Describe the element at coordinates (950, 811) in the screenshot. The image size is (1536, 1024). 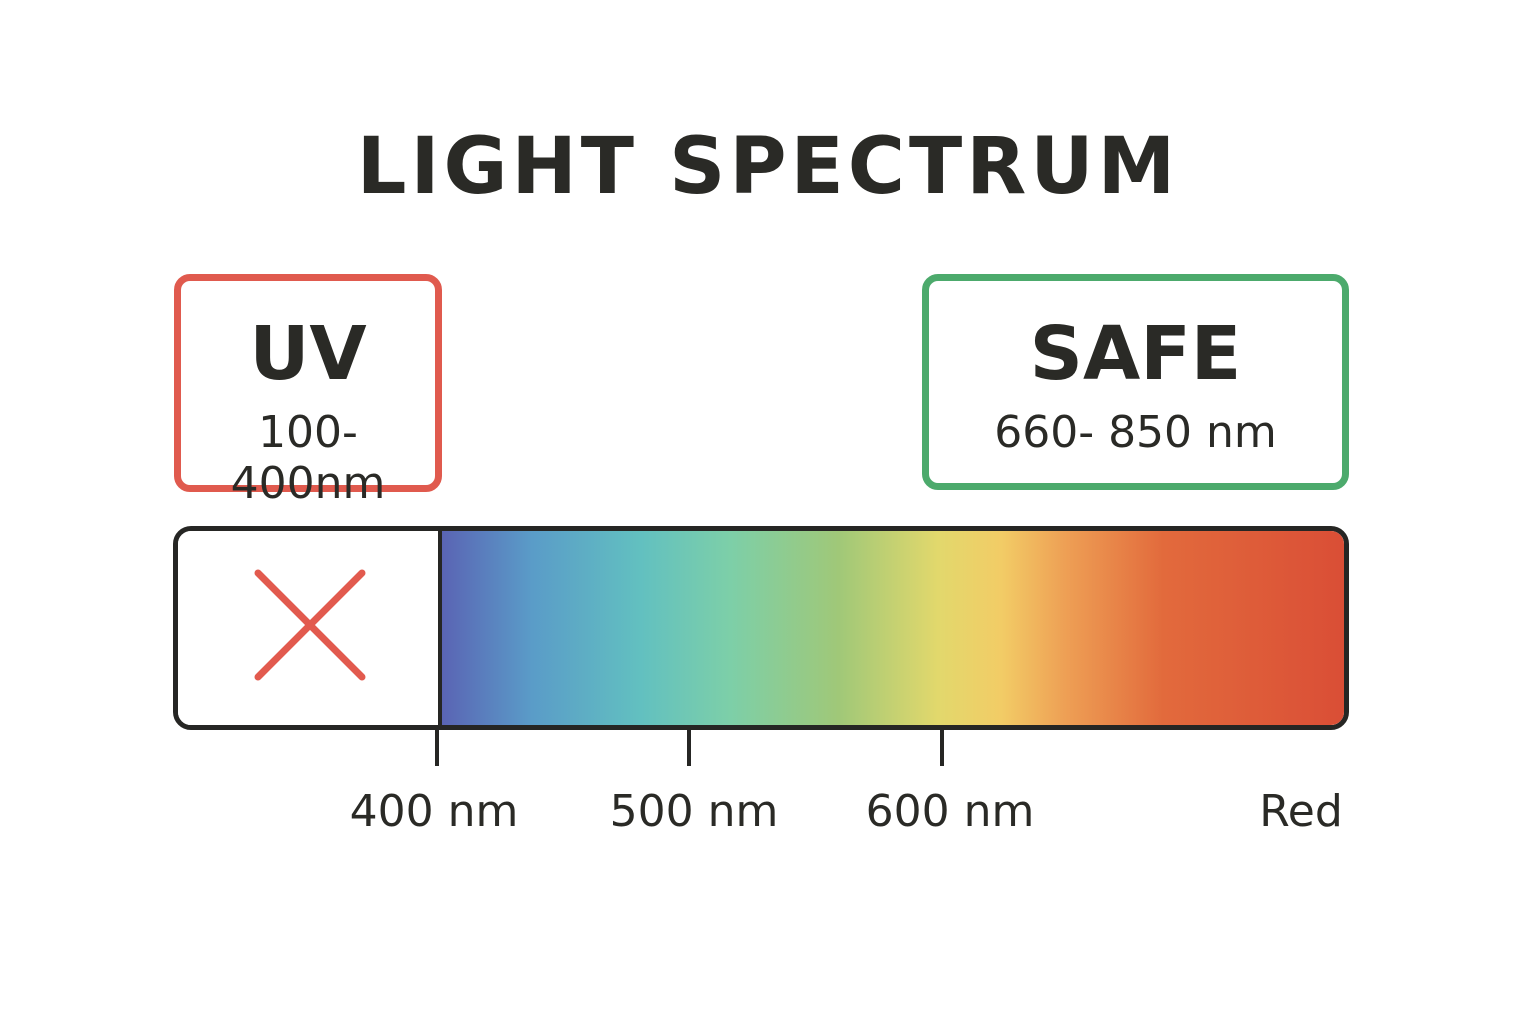
I see `tick-label-600: 600 nm` at that location.